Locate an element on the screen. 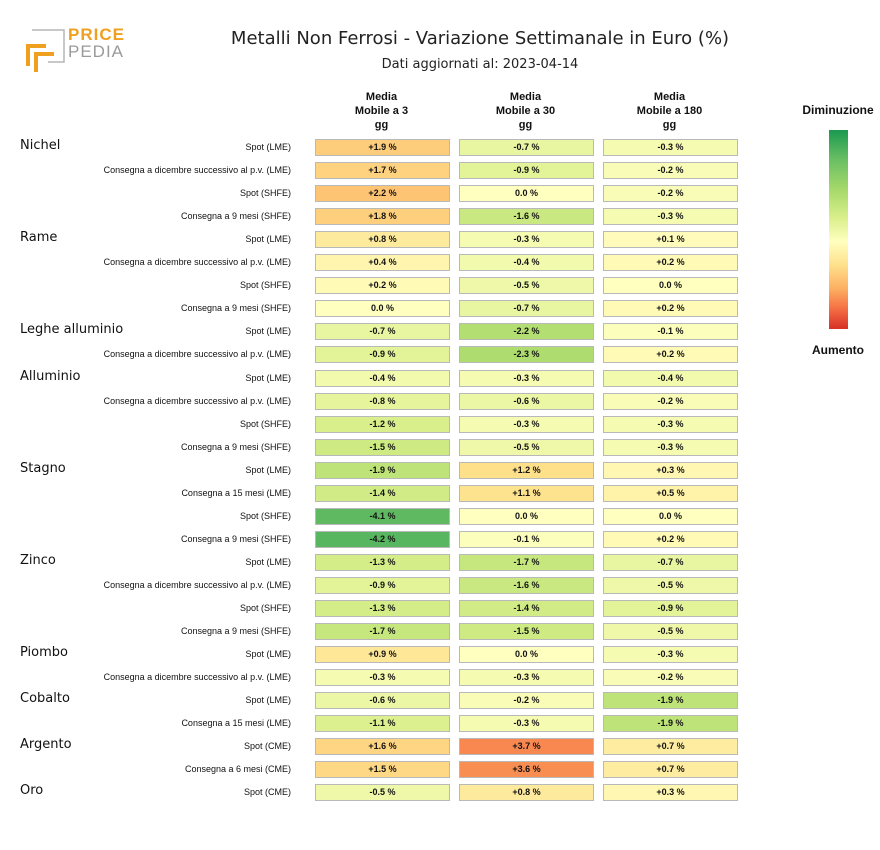 The image size is (880, 850). heatmap-cell: +1.7 % is located at coordinates (382, 171).